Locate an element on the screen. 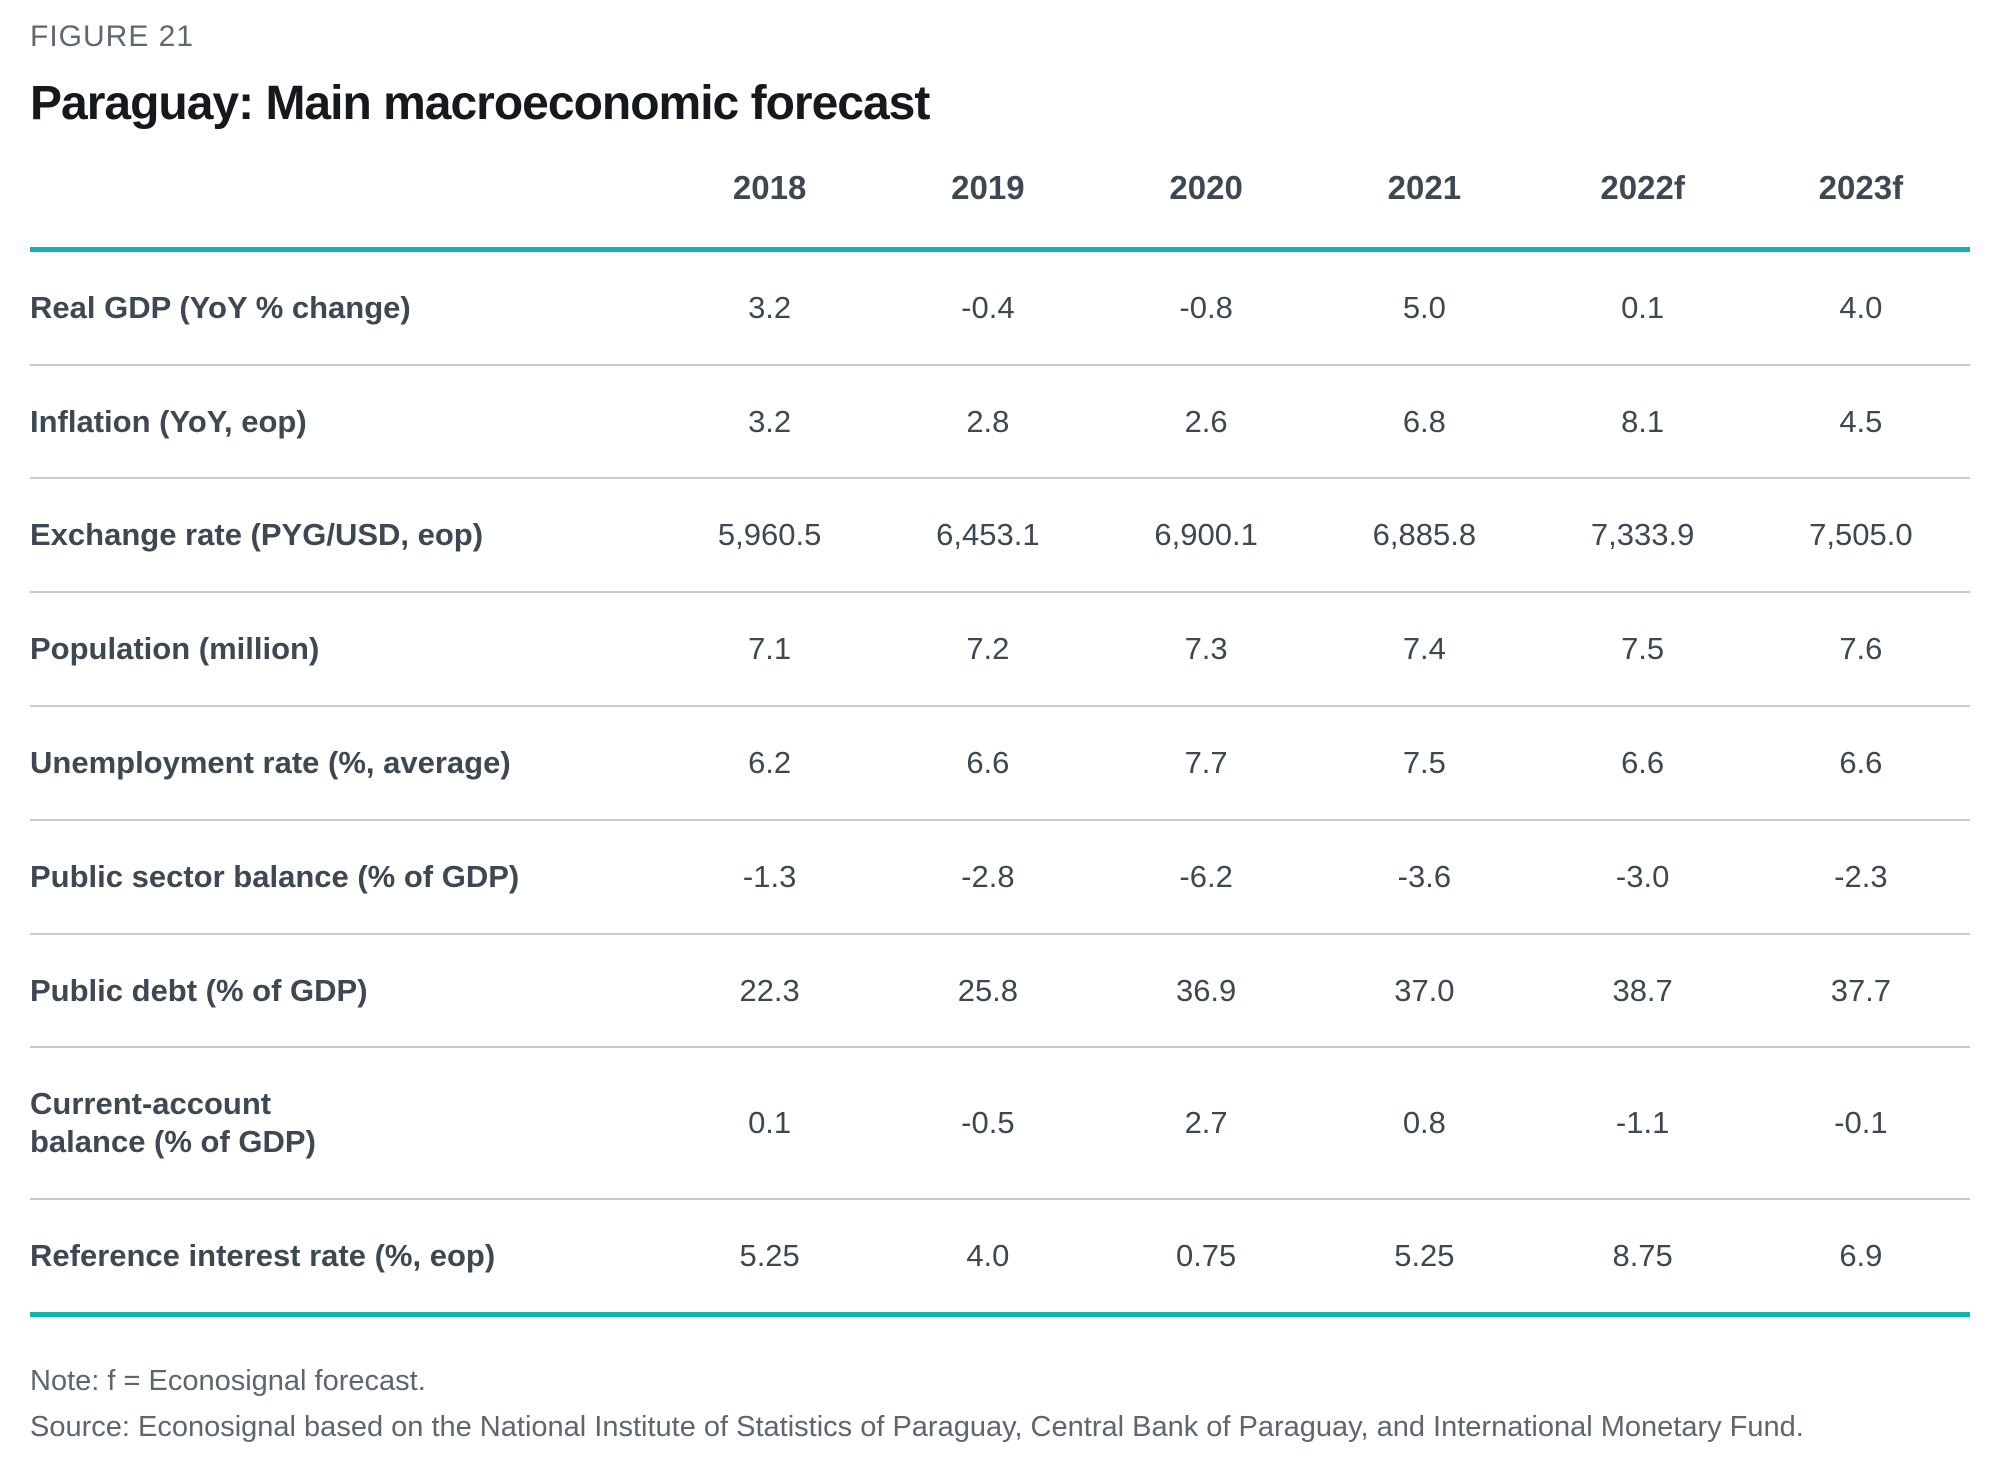 The image size is (2000, 1458). value-cell: 6.8 is located at coordinates (1424, 421).